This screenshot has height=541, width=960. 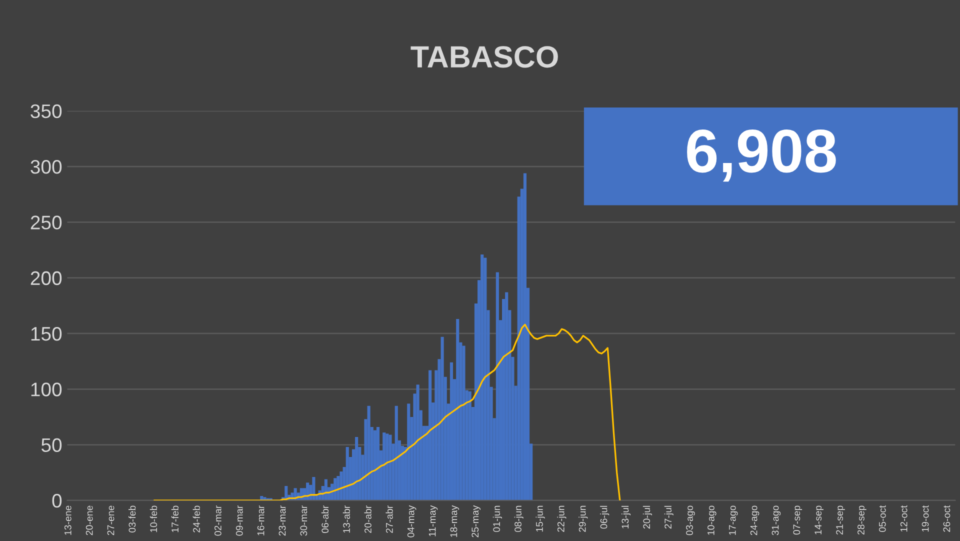 What do you see at coordinates (484, 57) in the screenshot?
I see `chart-title: TABASCO` at bounding box center [484, 57].